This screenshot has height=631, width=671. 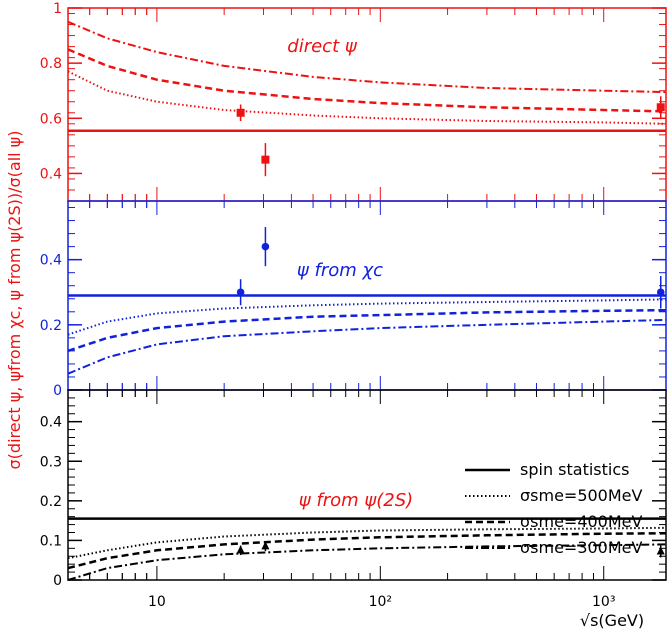 I want to click on ytick-label-psi2s-2: 0.2, so click(x=51, y=502).